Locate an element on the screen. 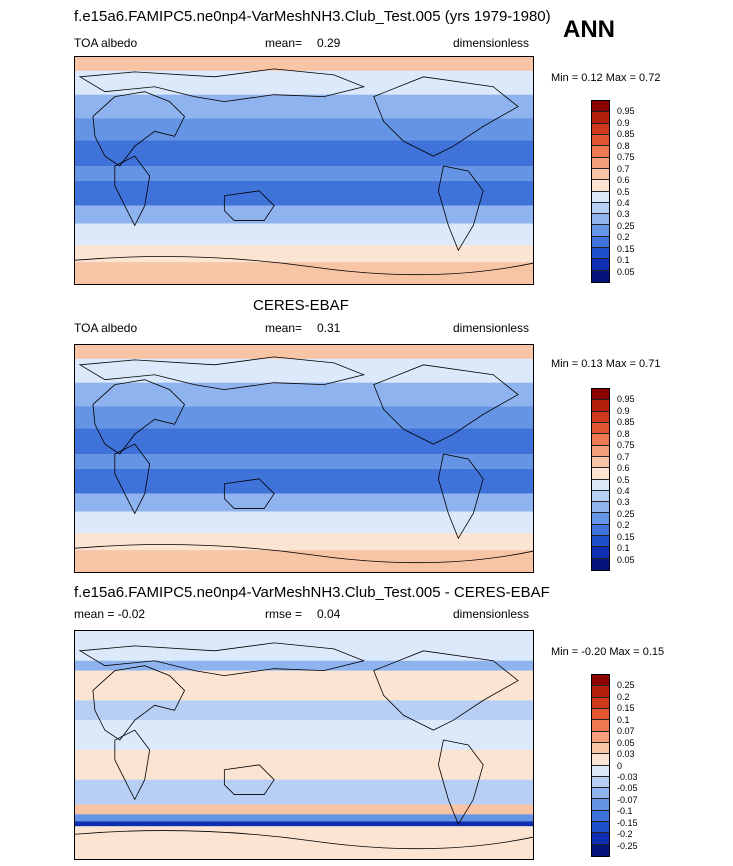  colorbar-diff is located at coordinates (600, 765).